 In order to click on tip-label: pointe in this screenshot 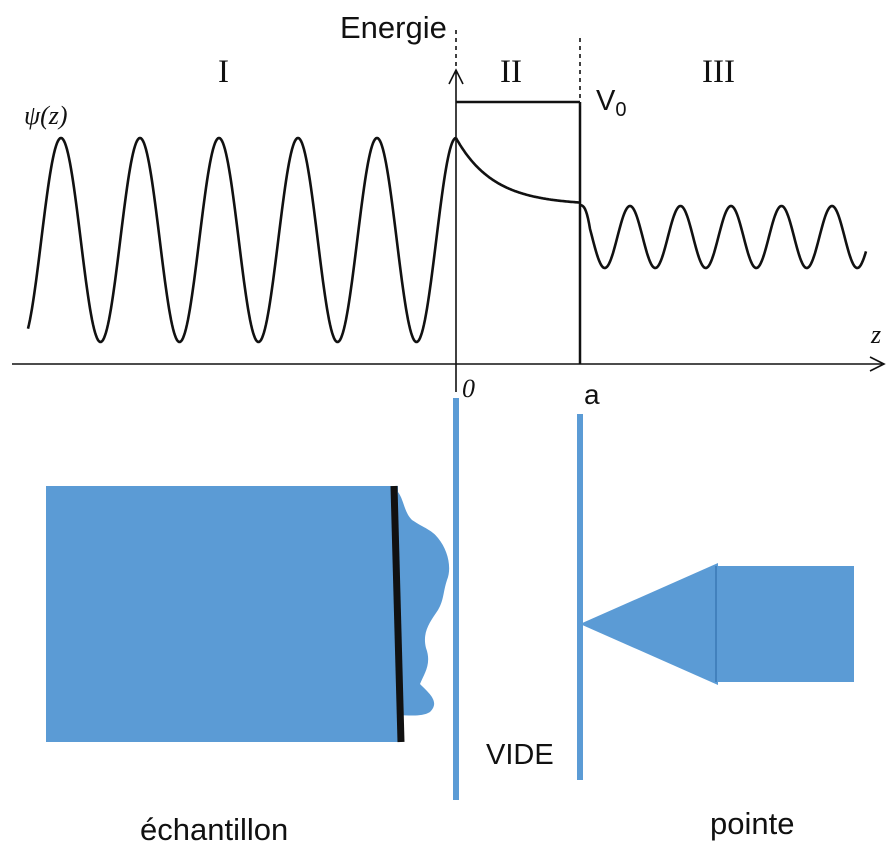, I will do `click(752, 823)`.